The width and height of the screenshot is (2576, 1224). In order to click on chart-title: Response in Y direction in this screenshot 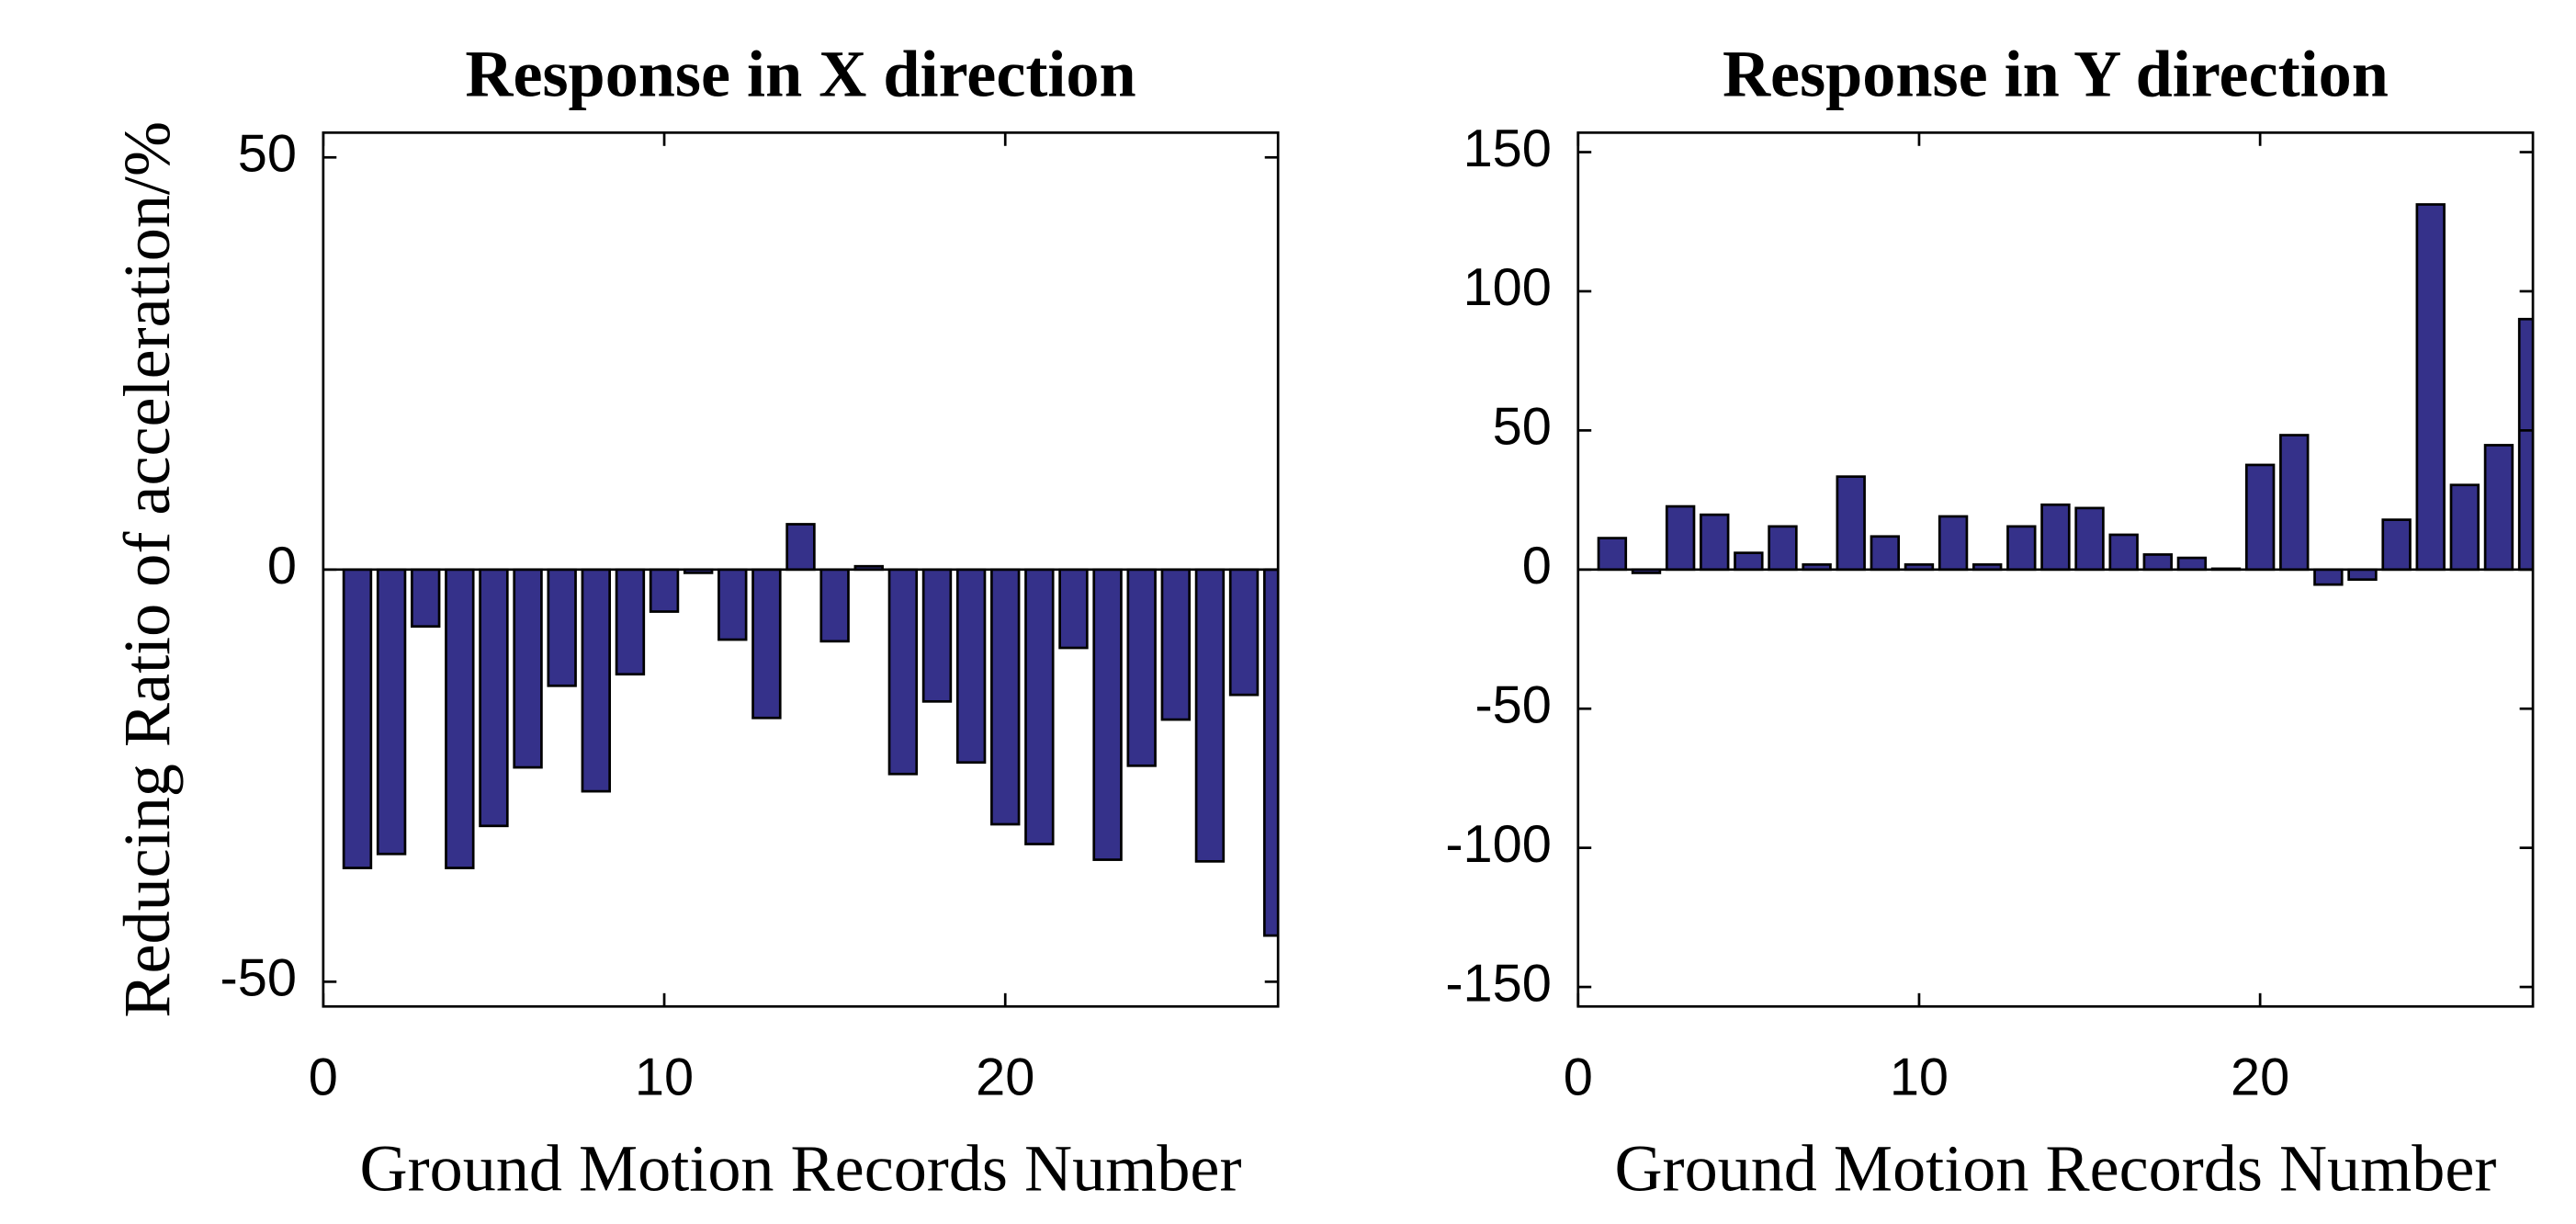, I will do `click(2056, 74)`.